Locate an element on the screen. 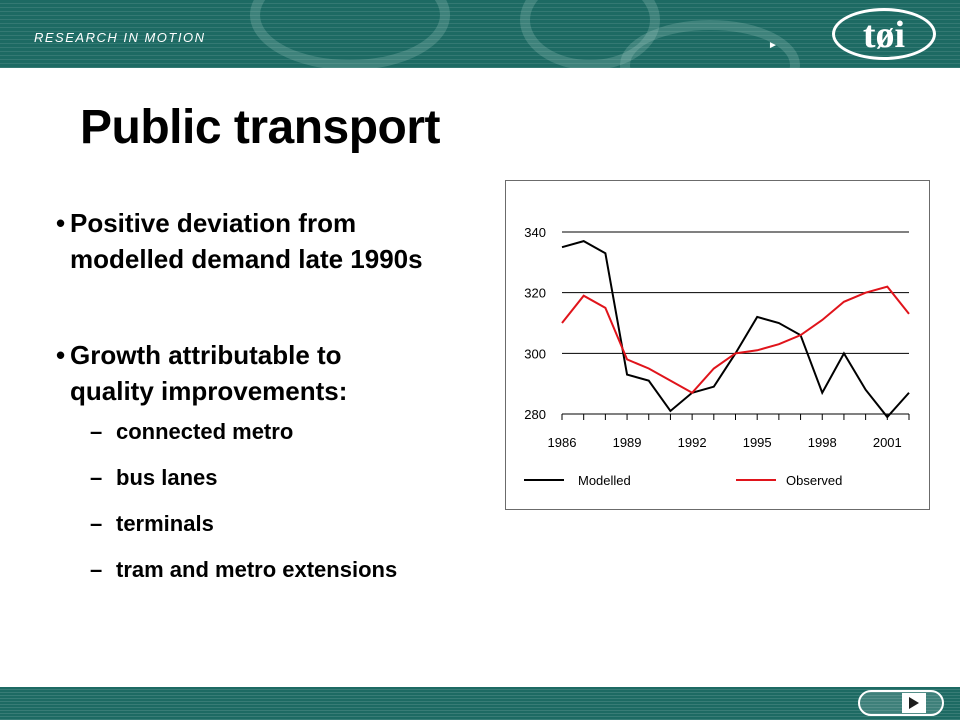  x-tick-label: 2001 is located at coordinates (887, 442).